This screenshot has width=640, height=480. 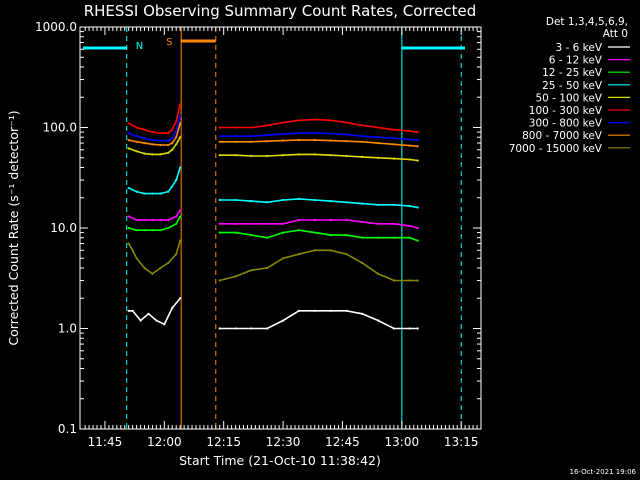 What do you see at coordinates (169, 42) in the screenshot?
I see `saa-label: S` at bounding box center [169, 42].